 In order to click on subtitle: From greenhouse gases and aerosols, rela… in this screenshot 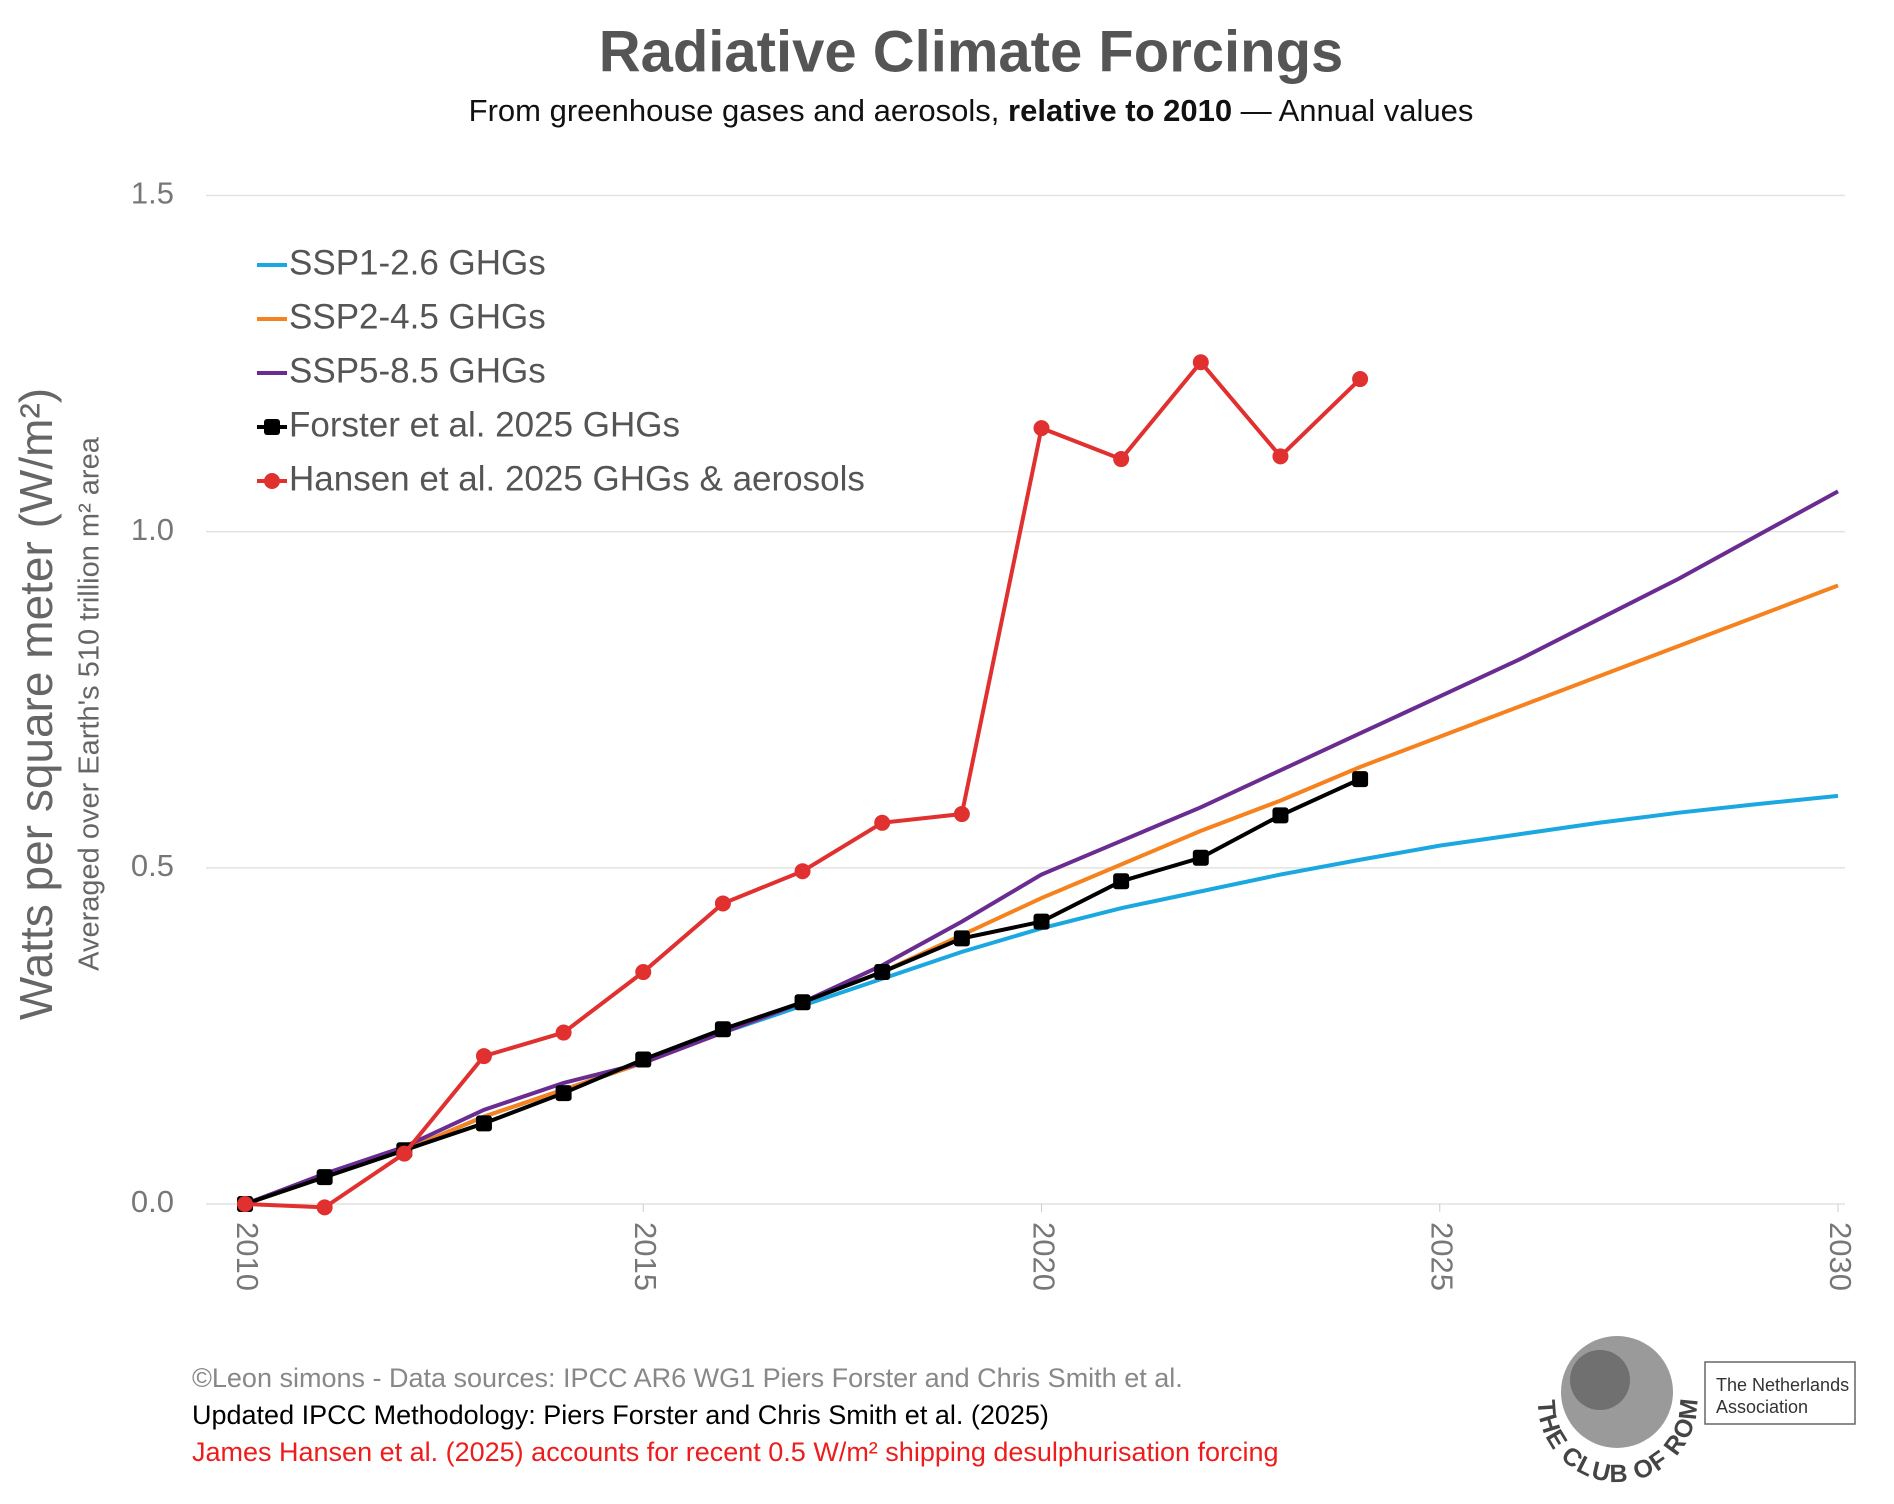, I will do `click(971, 110)`.